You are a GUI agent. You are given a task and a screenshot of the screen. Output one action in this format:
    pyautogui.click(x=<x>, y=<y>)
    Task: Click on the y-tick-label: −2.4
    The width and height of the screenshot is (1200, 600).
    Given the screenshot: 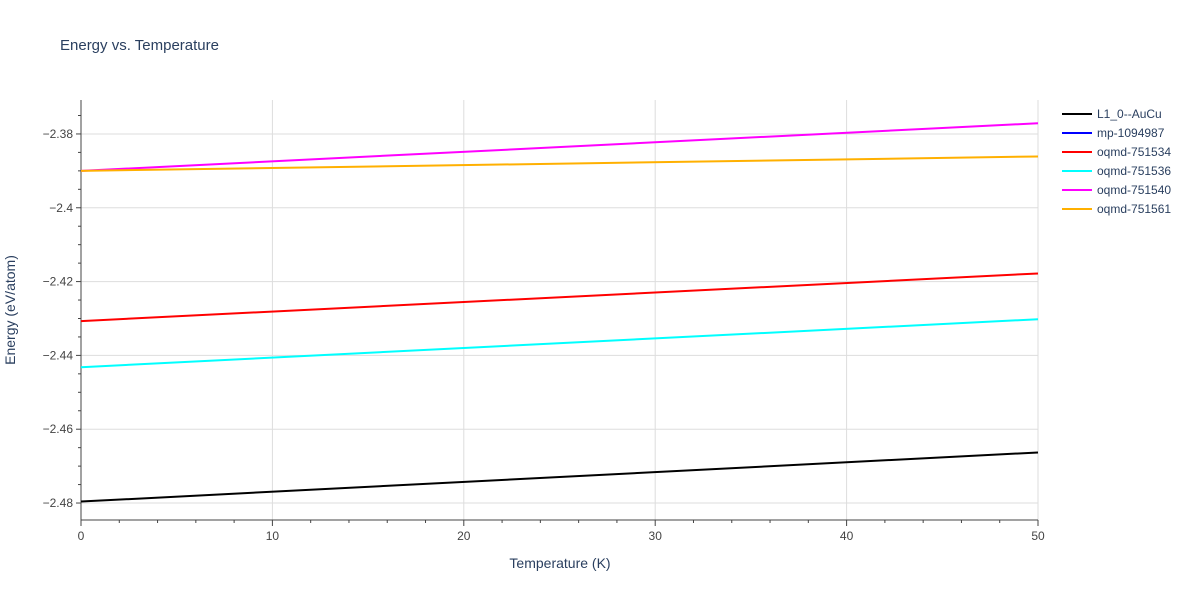 What is the action you would take?
    pyautogui.click(x=61, y=208)
    